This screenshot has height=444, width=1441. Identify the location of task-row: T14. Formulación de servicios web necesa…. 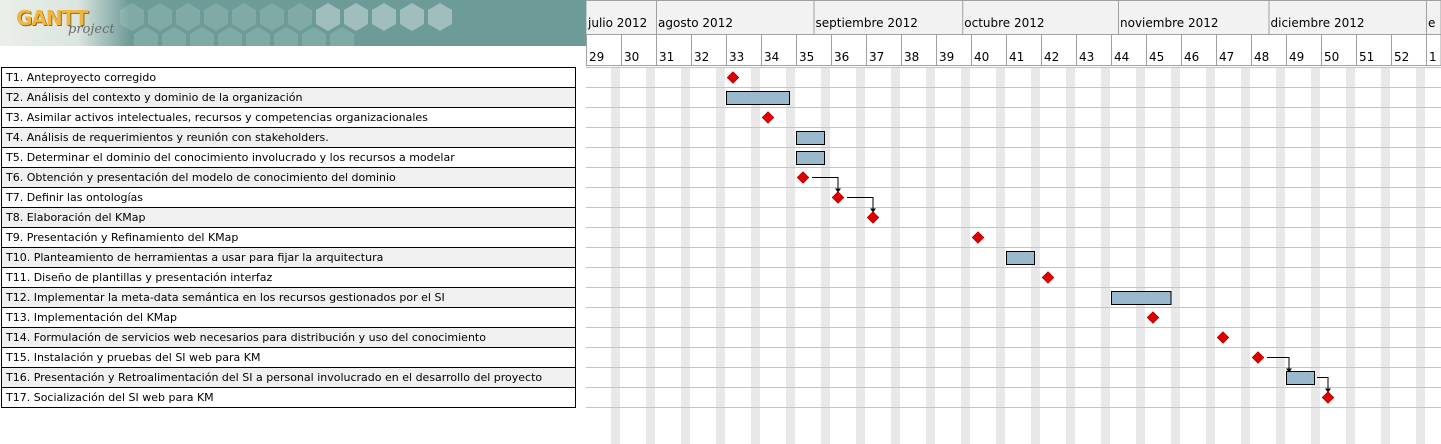
(288, 338).